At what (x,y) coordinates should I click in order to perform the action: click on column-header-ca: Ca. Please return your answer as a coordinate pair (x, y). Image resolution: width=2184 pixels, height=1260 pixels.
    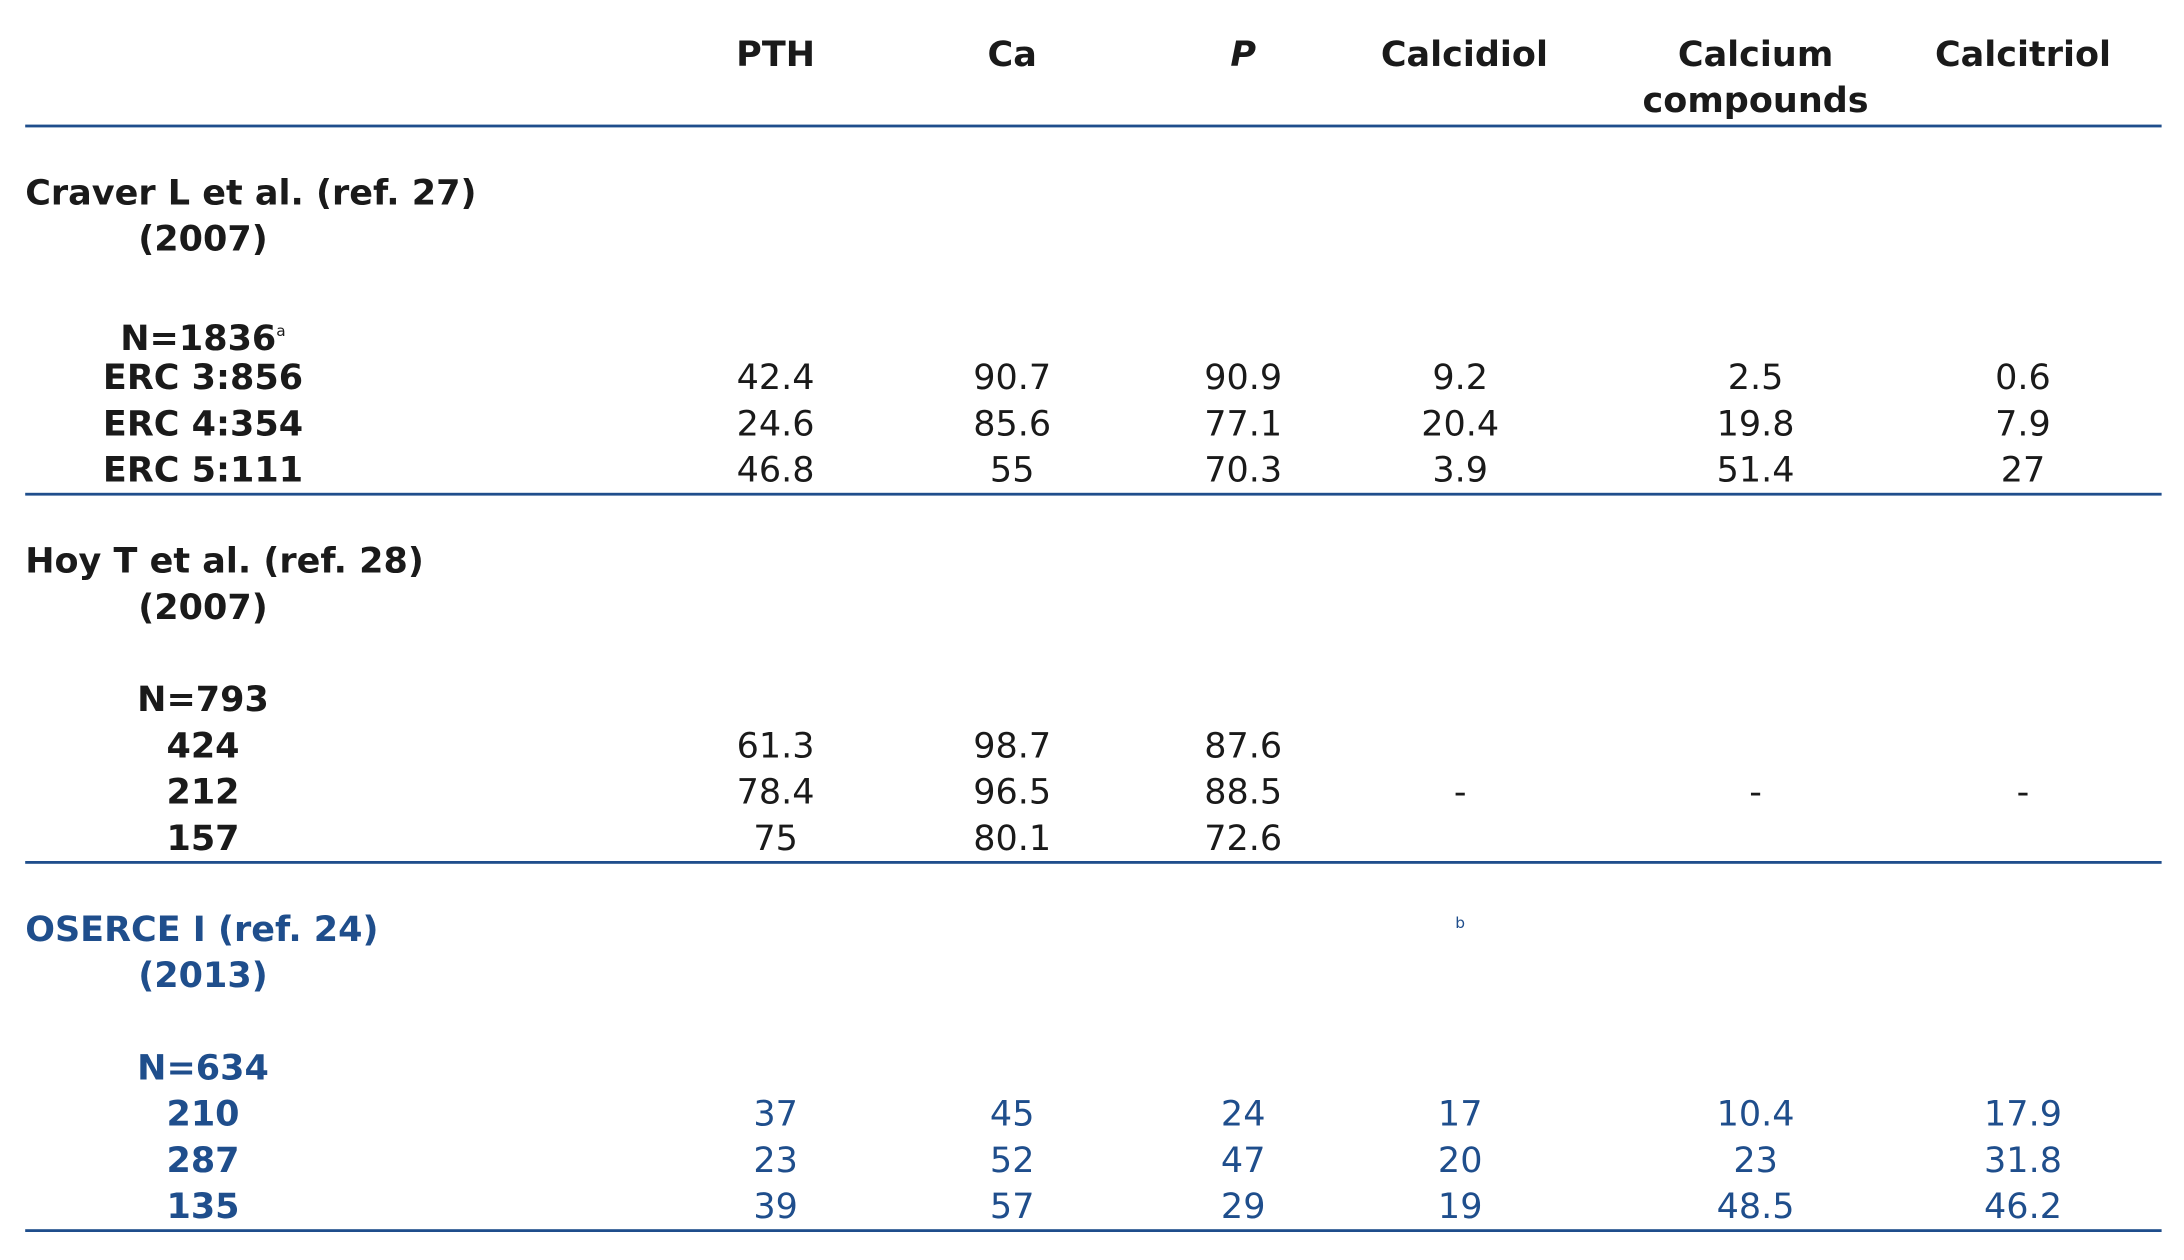
    Looking at the image, I should click on (1012, 54).